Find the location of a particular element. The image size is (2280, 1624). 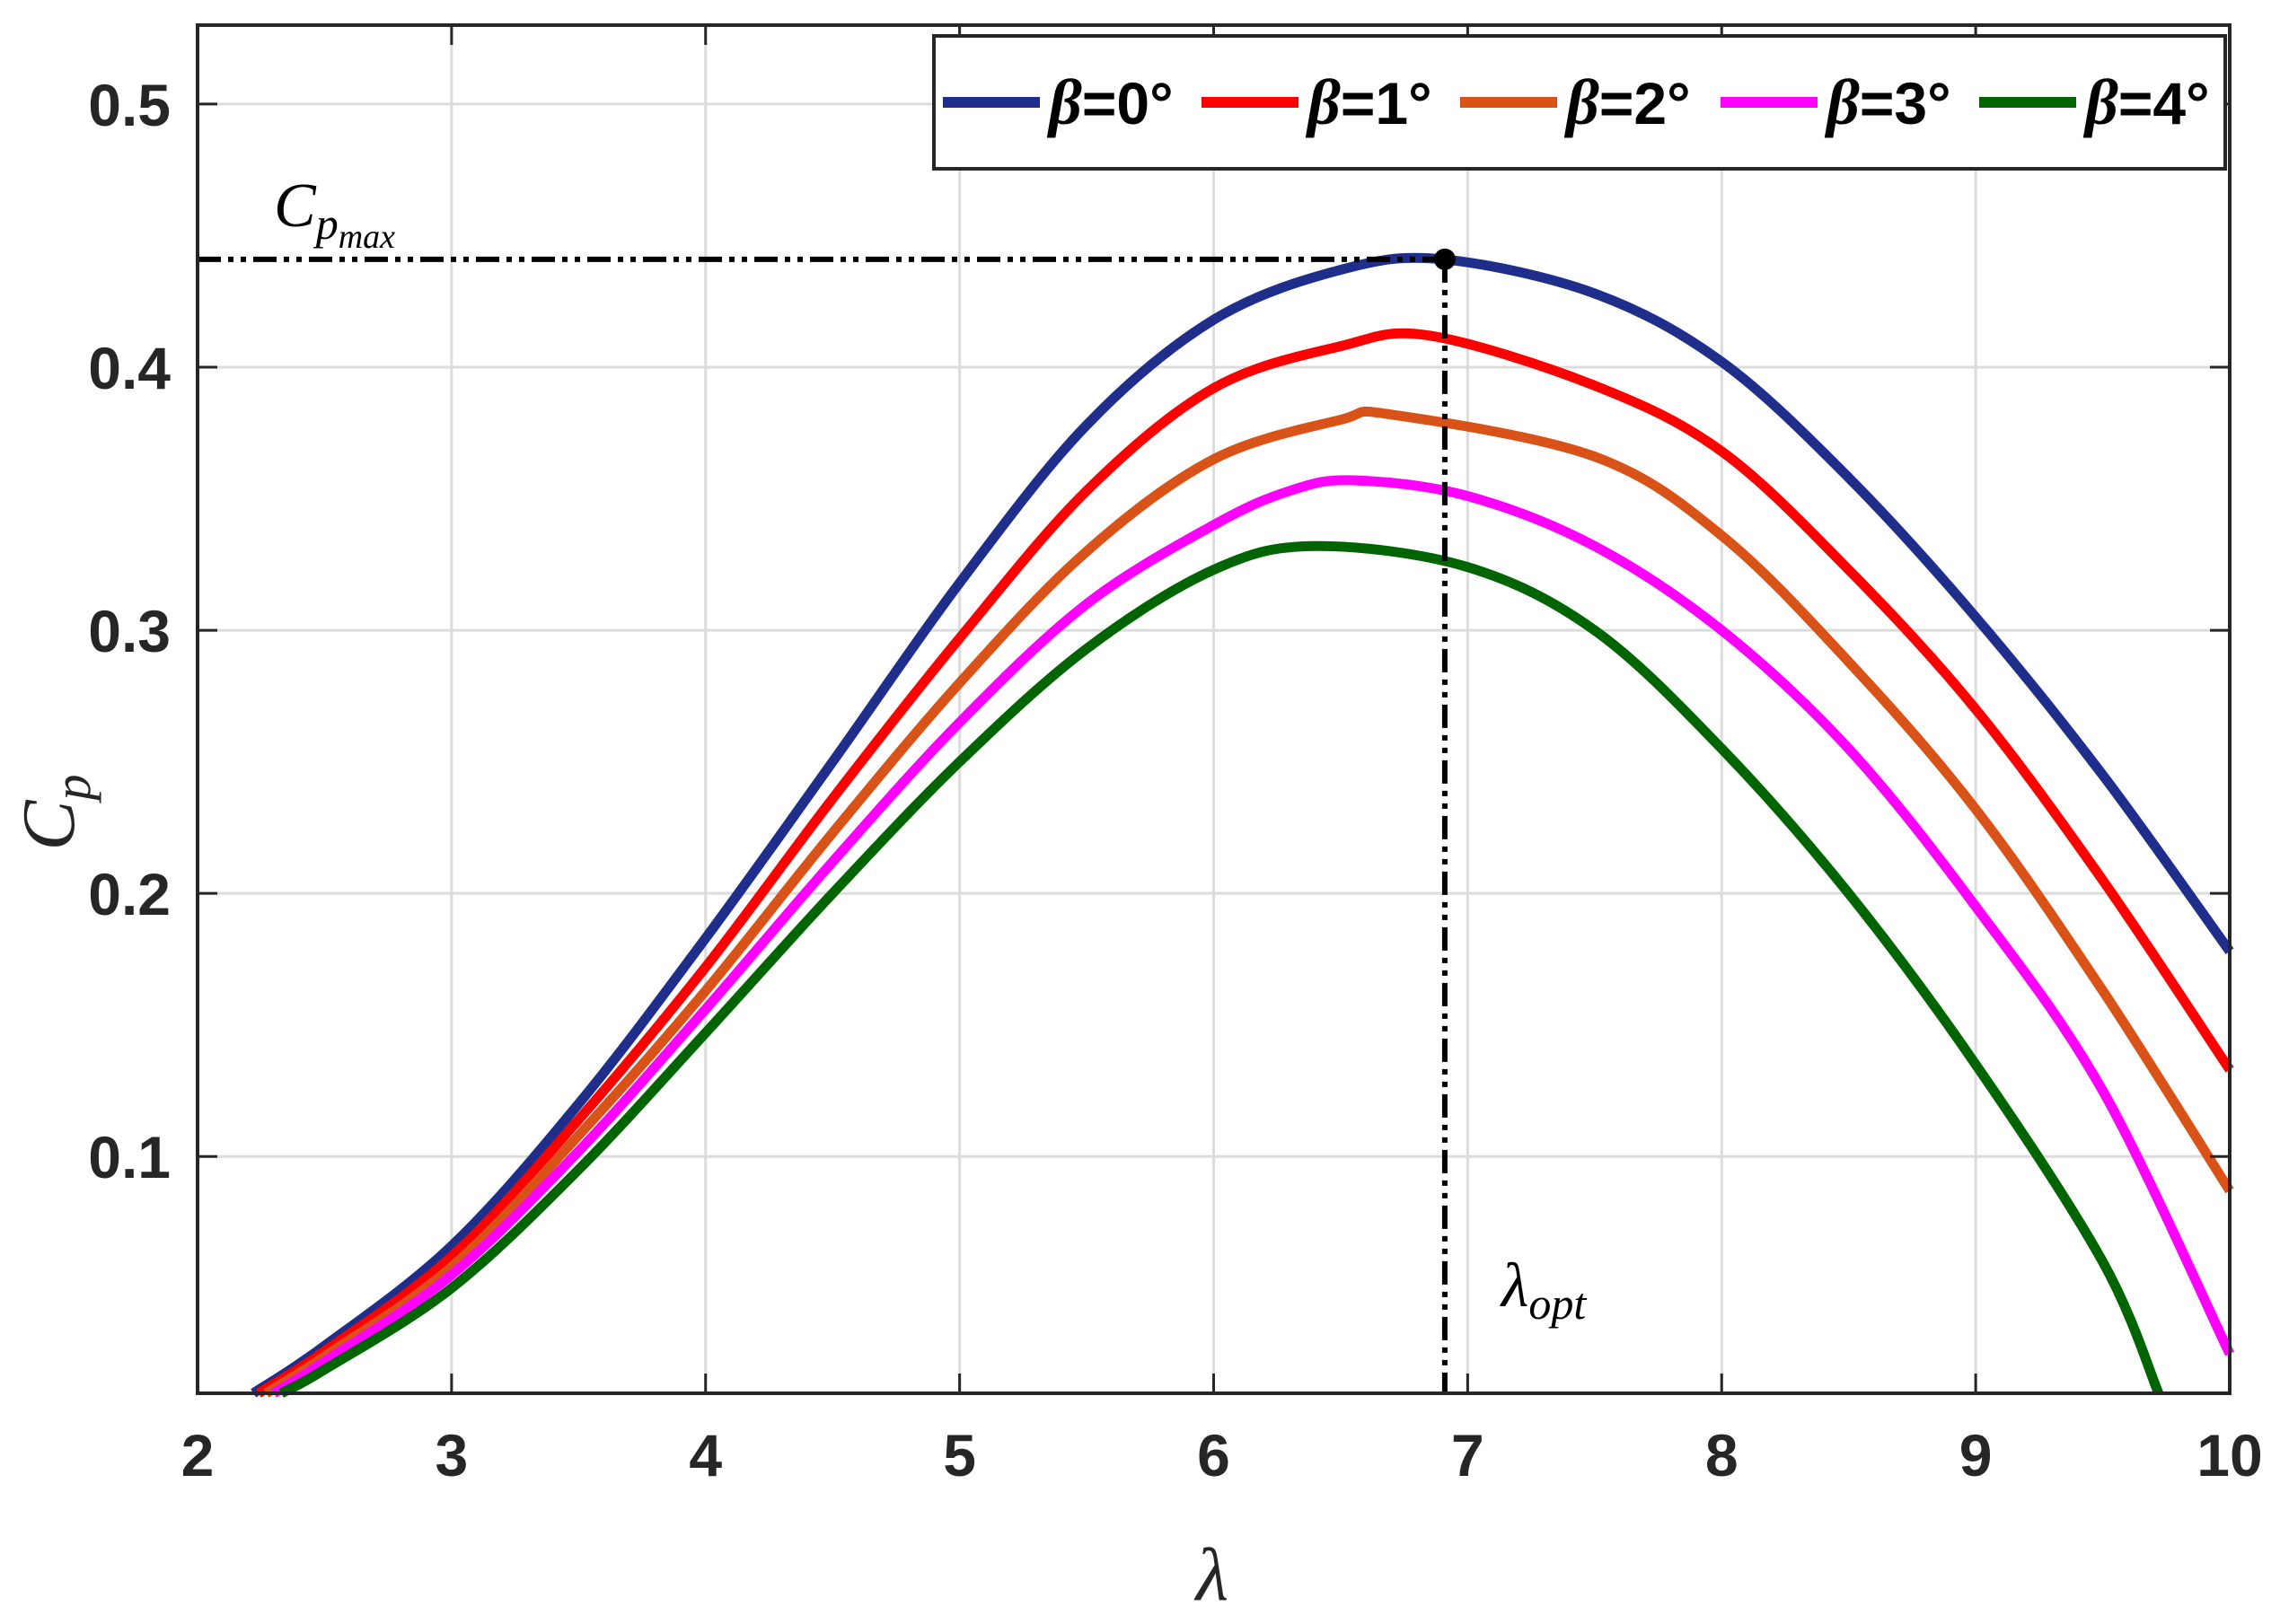

legend-entry-3: β=3° is located at coordinates (1888, 102).